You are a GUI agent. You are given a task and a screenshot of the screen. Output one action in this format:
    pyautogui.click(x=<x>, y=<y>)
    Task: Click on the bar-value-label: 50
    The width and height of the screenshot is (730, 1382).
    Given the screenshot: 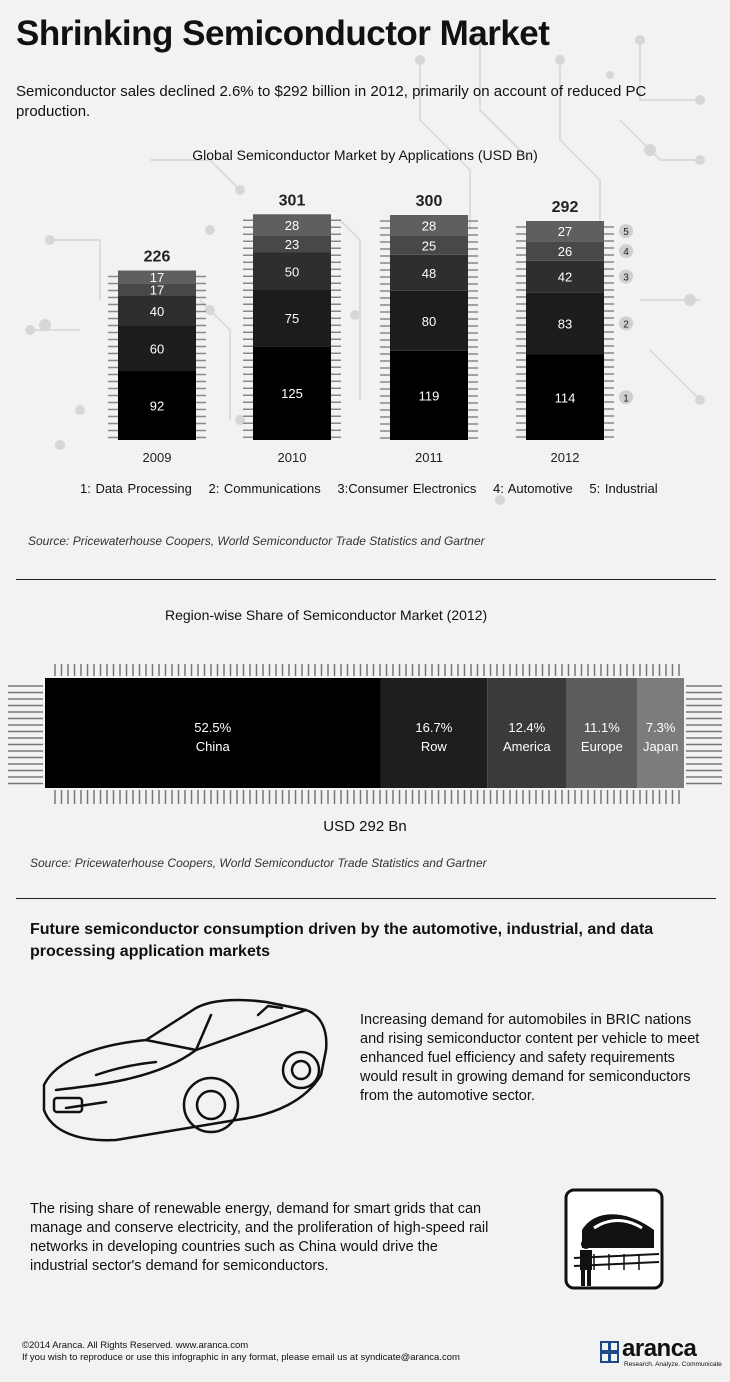 What is the action you would take?
    pyautogui.click(x=292, y=271)
    